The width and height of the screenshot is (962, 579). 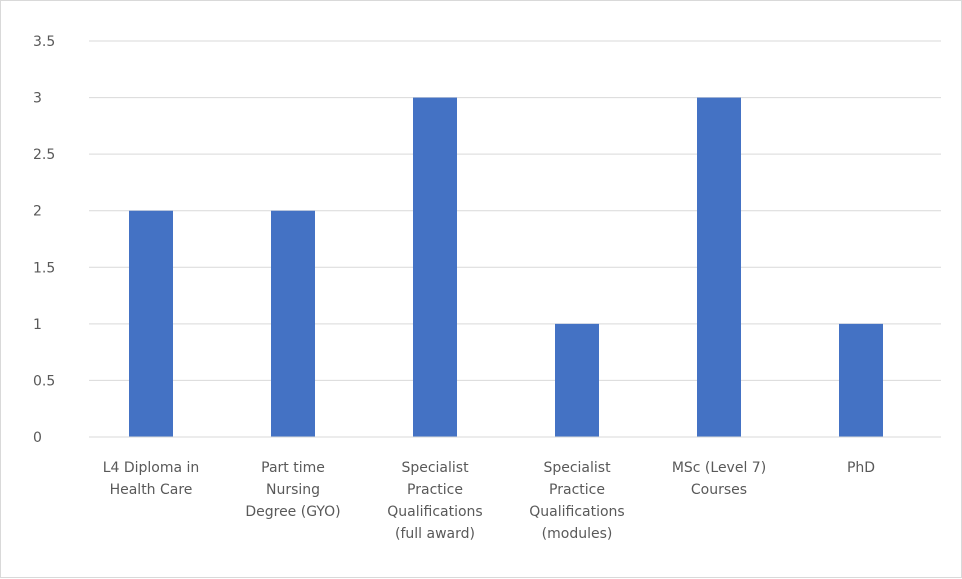 What do you see at coordinates (151, 479) in the screenshot?
I see `x-category-label: L4 Diploma in Health Care` at bounding box center [151, 479].